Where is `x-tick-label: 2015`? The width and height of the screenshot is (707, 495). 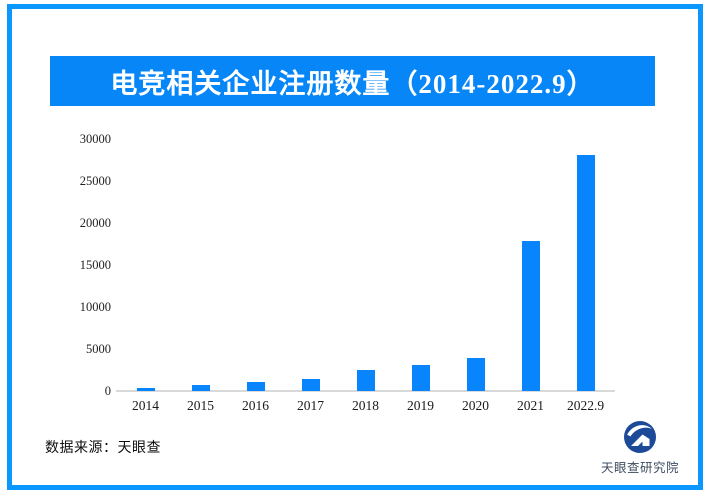
x-tick-label: 2015 is located at coordinates (200, 405).